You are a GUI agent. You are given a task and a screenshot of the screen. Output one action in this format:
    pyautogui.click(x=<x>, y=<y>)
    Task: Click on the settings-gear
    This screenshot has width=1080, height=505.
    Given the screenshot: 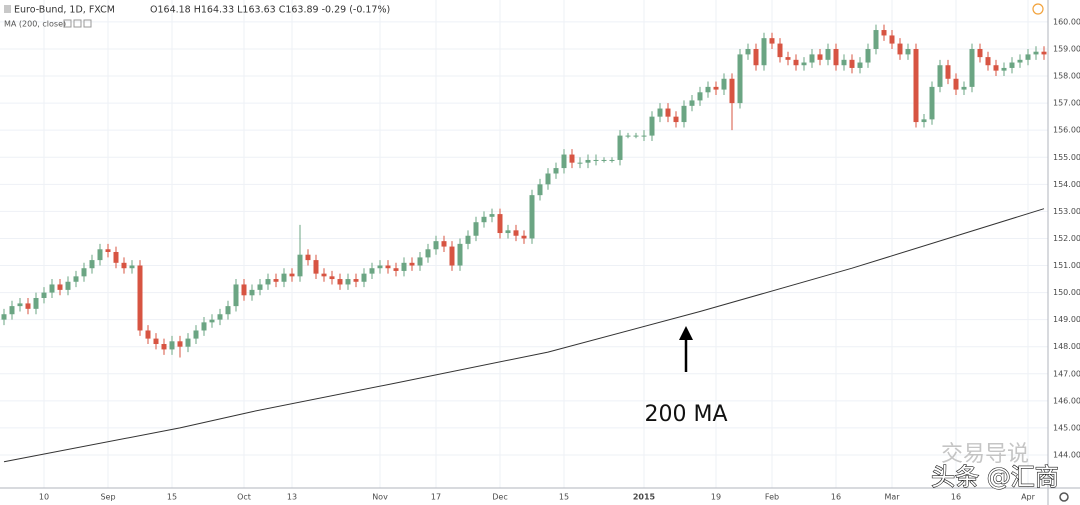 What is the action you would take?
    pyautogui.click(x=1064, y=497)
    